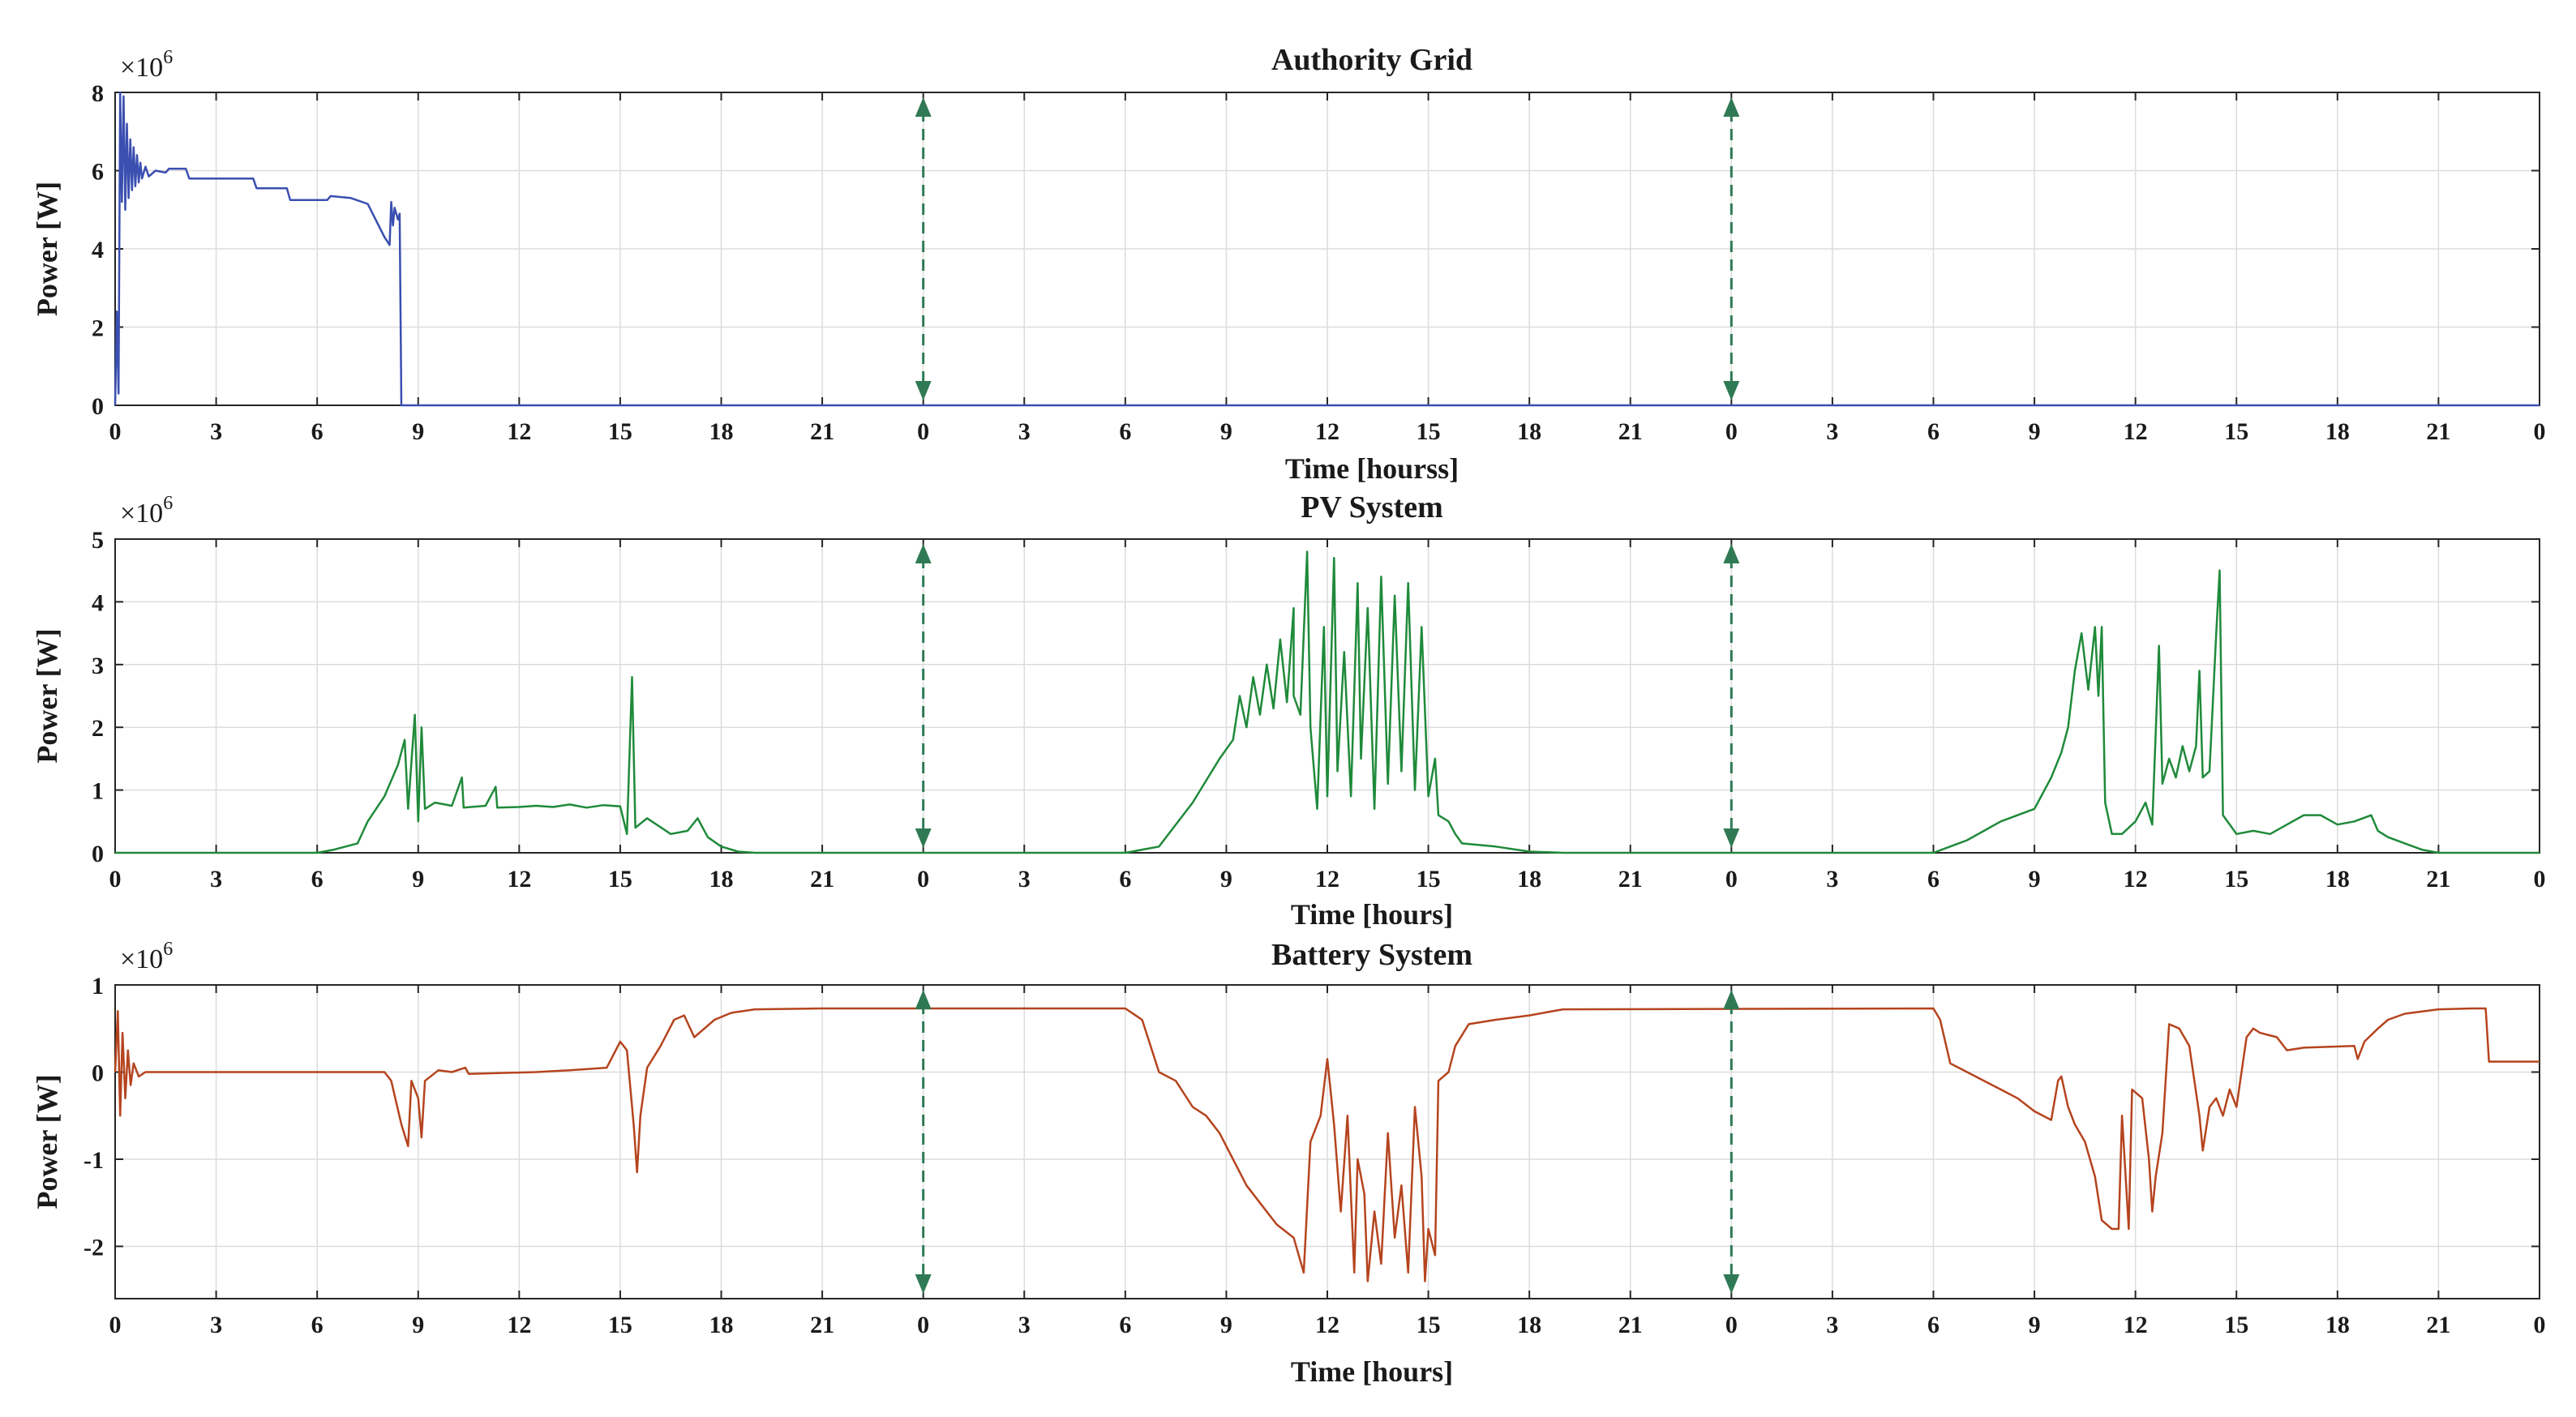 This screenshot has width=2576, height=1417. What do you see at coordinates (1371, 955) in the screenshot?
I see `panel-title: Battery System` at bounding box center [1371, 955].